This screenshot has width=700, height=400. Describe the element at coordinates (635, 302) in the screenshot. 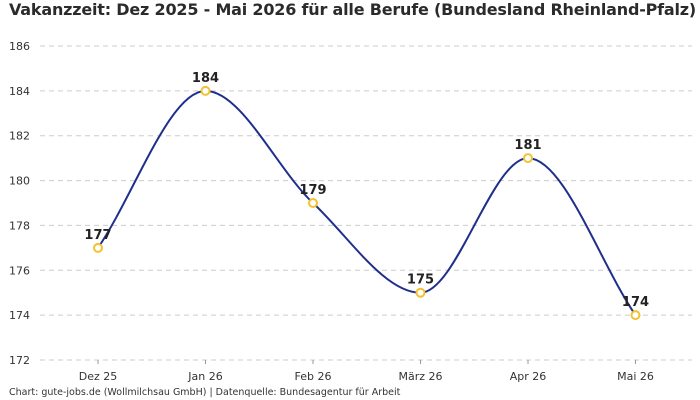

I see `data-label: 174` at that location.